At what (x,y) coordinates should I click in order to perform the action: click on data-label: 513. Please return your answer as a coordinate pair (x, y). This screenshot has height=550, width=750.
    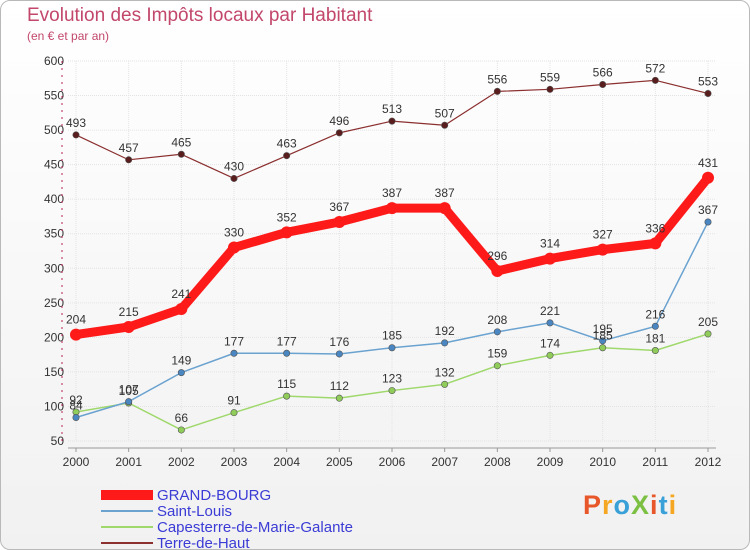
    Looking at the image, I should click on (392, 109).